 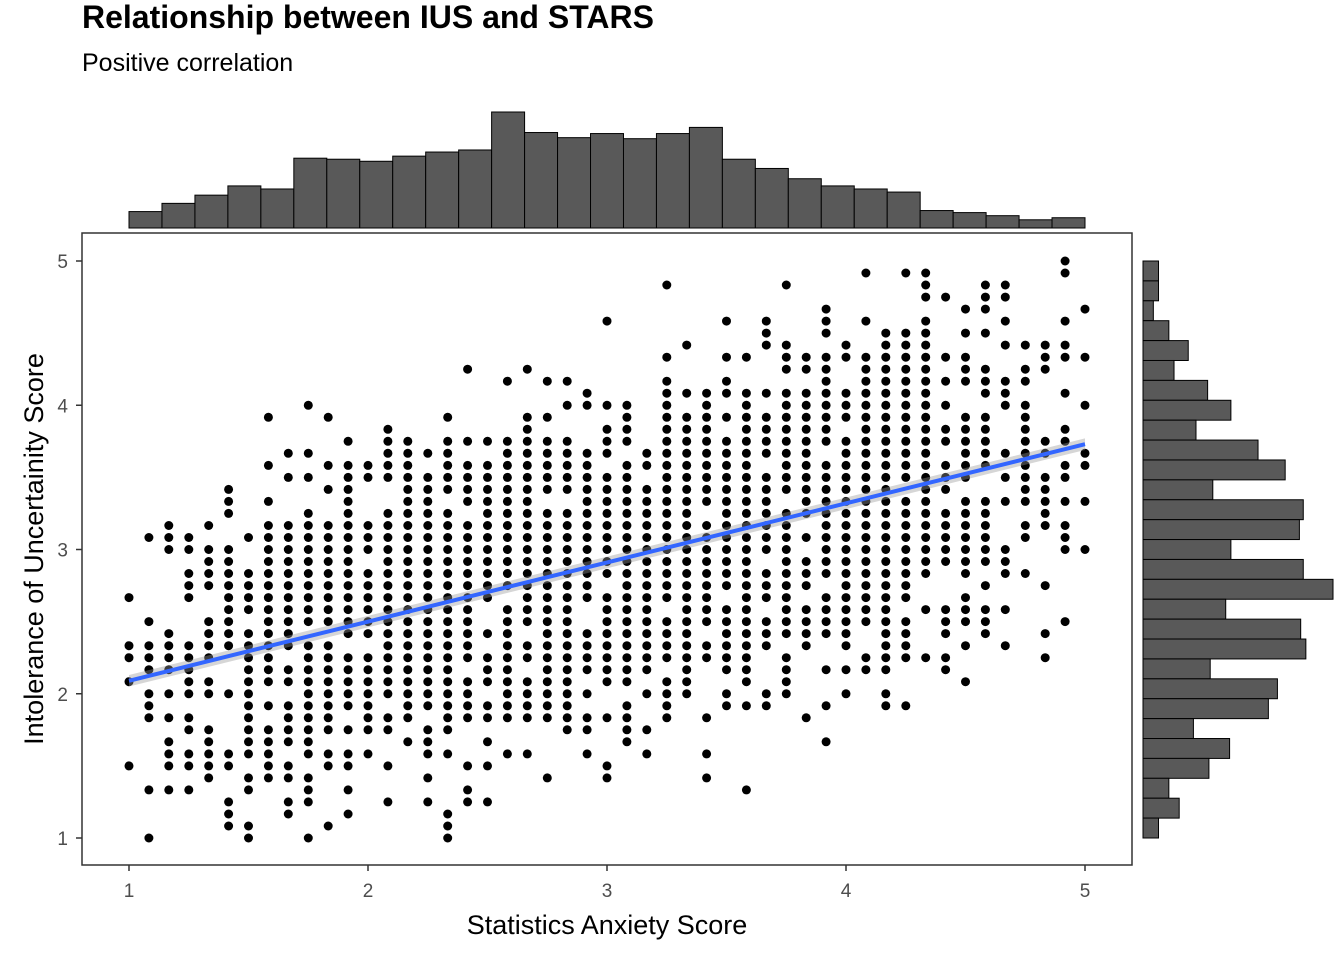 I want to click on x-marginal-histogram, so click(x=607, y=170).